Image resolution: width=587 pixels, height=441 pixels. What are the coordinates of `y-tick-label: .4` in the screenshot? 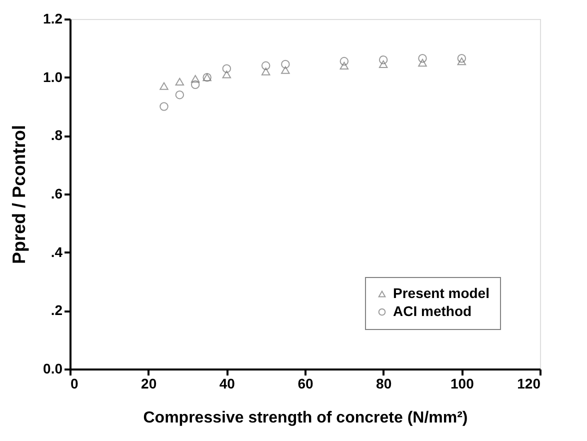 It's located at (56, 252).